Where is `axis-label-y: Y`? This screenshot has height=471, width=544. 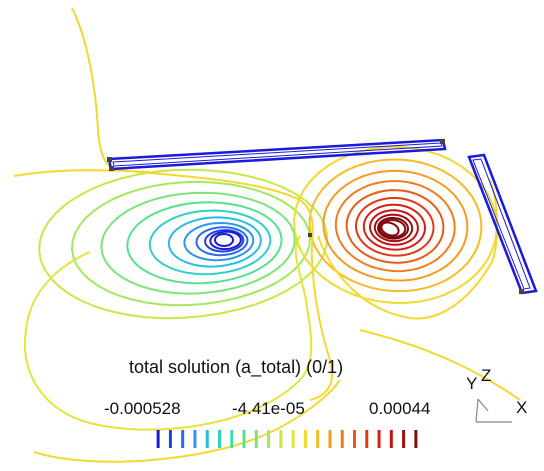
axis-label-y: Y is located at coordinates (472, 383).